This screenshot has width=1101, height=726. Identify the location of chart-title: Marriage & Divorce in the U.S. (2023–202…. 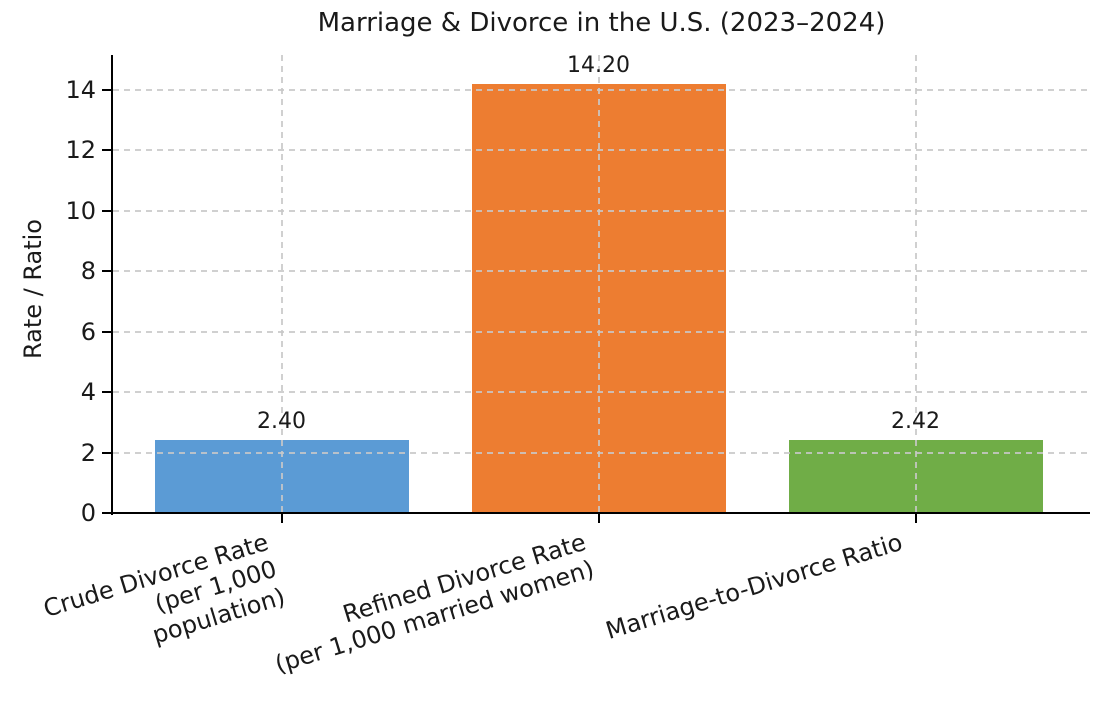
(601, 23).